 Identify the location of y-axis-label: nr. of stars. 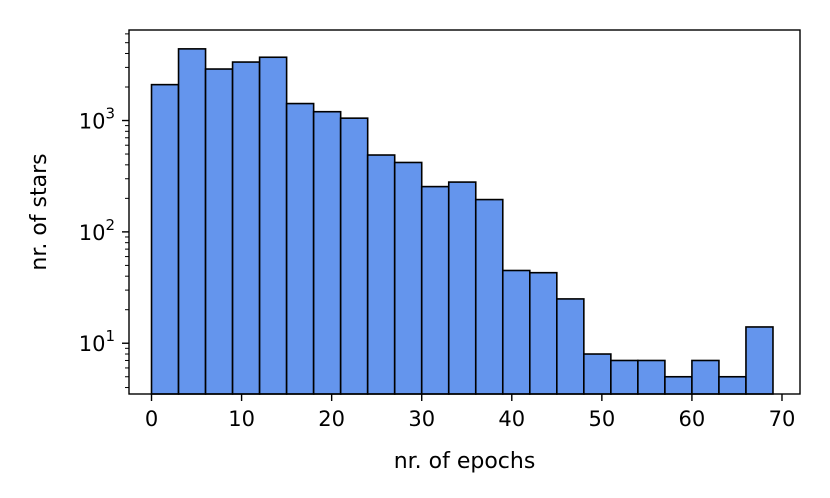
(39, 211).